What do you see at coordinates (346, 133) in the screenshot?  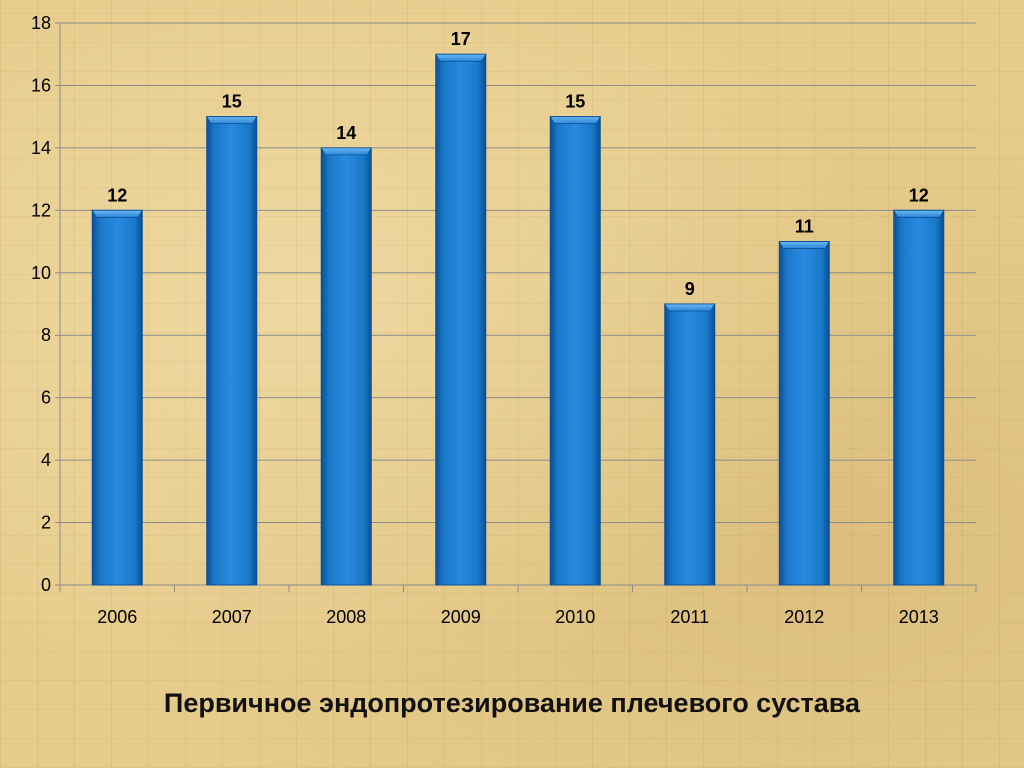 I see `data-label-2008: 14` at bounding box center [346, 133].